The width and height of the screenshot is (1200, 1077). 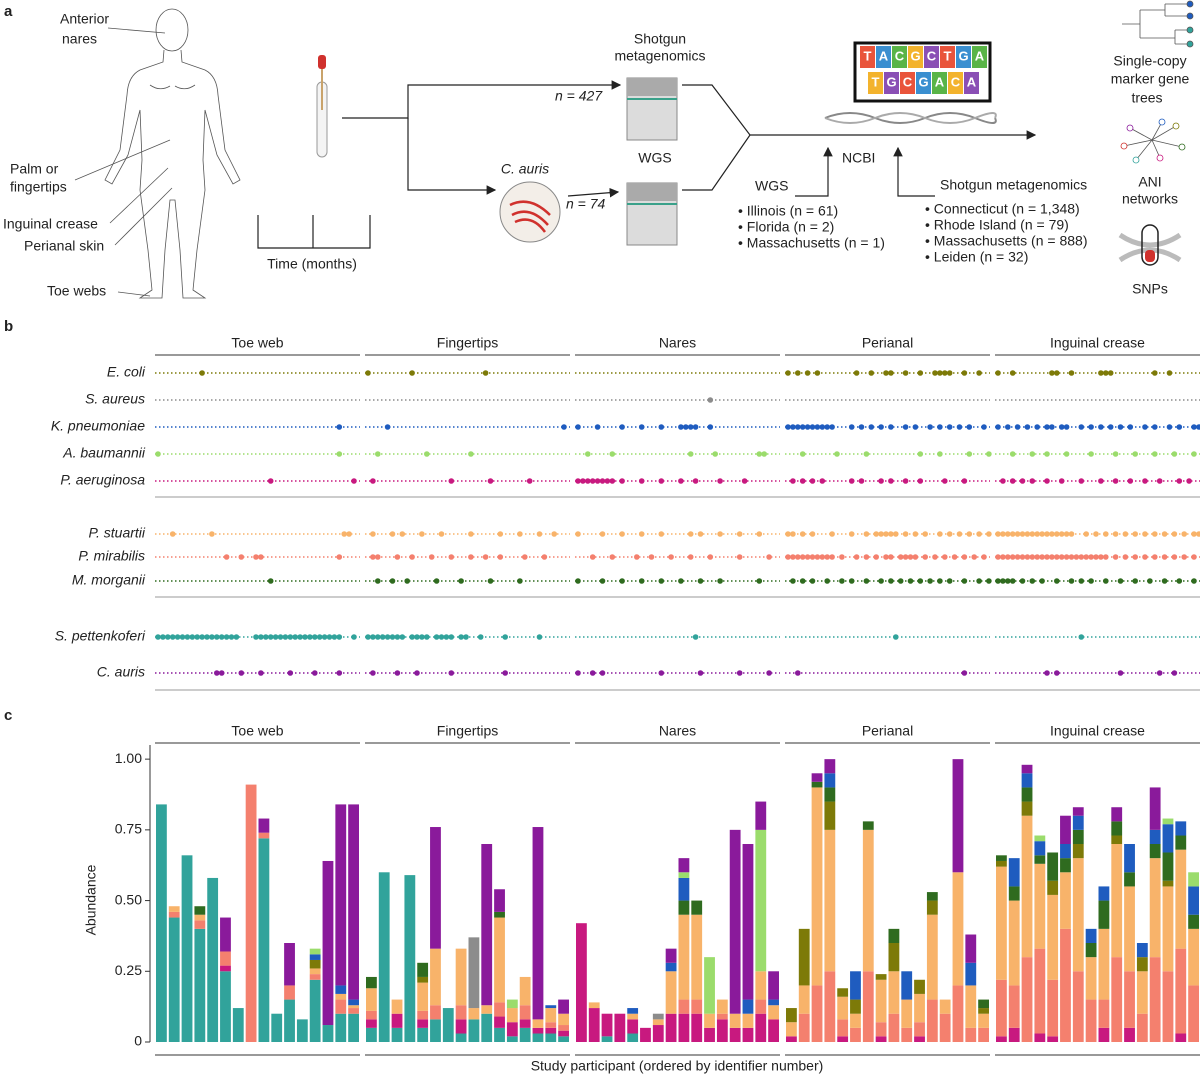 What do you see at coordinates (8, 715) in the screenshot?
I see `panel-label: c` at bounding box center [8, 715].